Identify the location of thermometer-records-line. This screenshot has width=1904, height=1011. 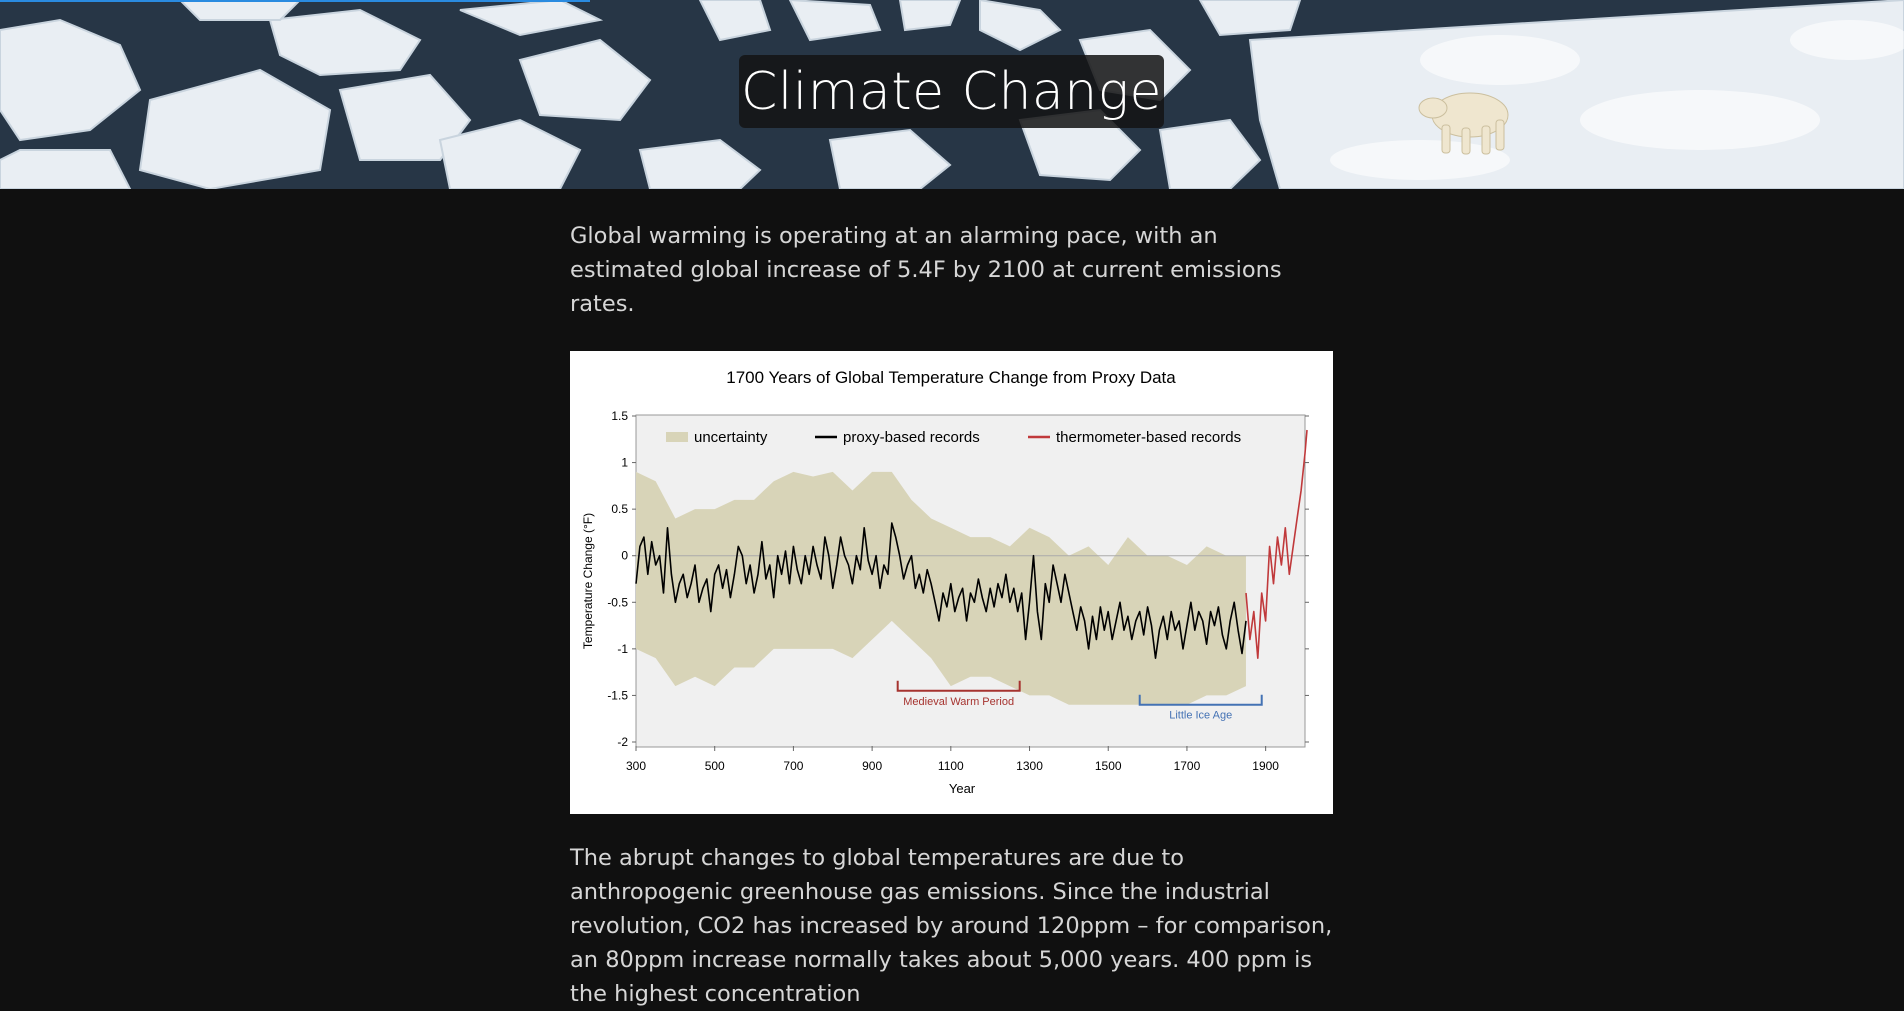
(1276, 544).